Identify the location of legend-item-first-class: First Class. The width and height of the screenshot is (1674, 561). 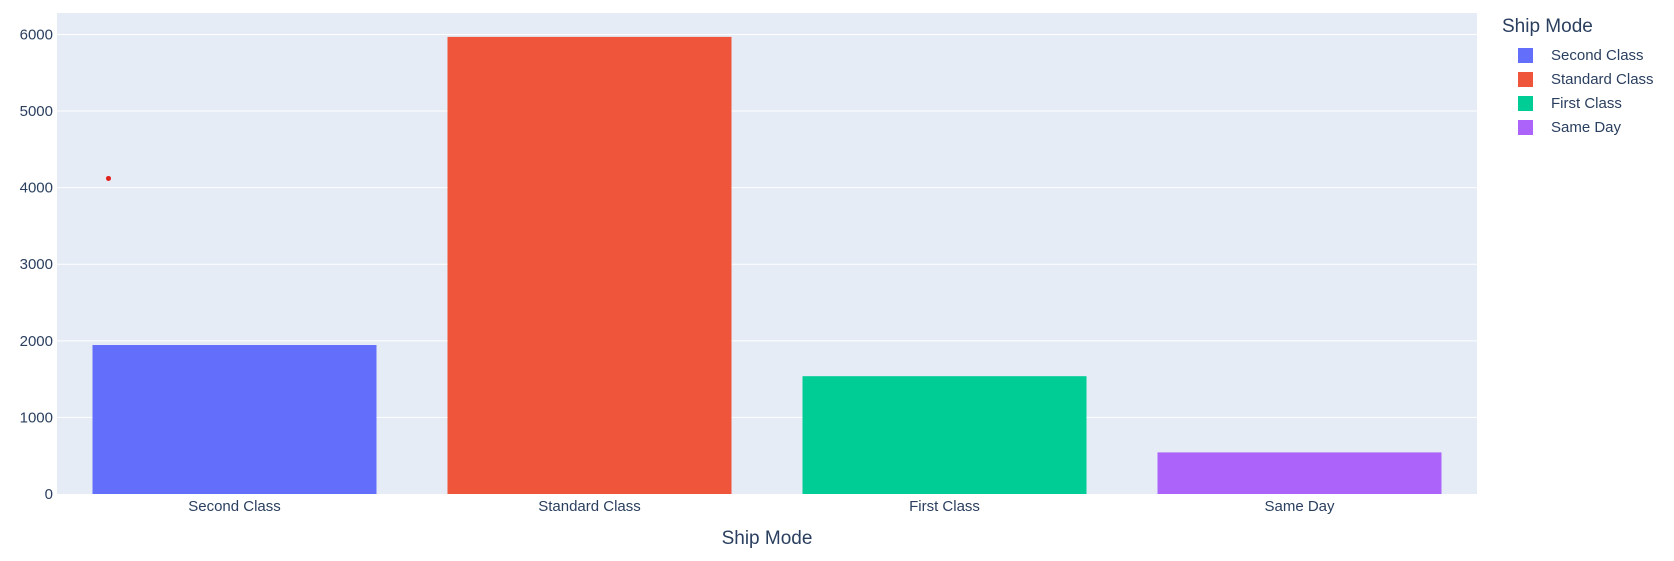
(1578, 103).